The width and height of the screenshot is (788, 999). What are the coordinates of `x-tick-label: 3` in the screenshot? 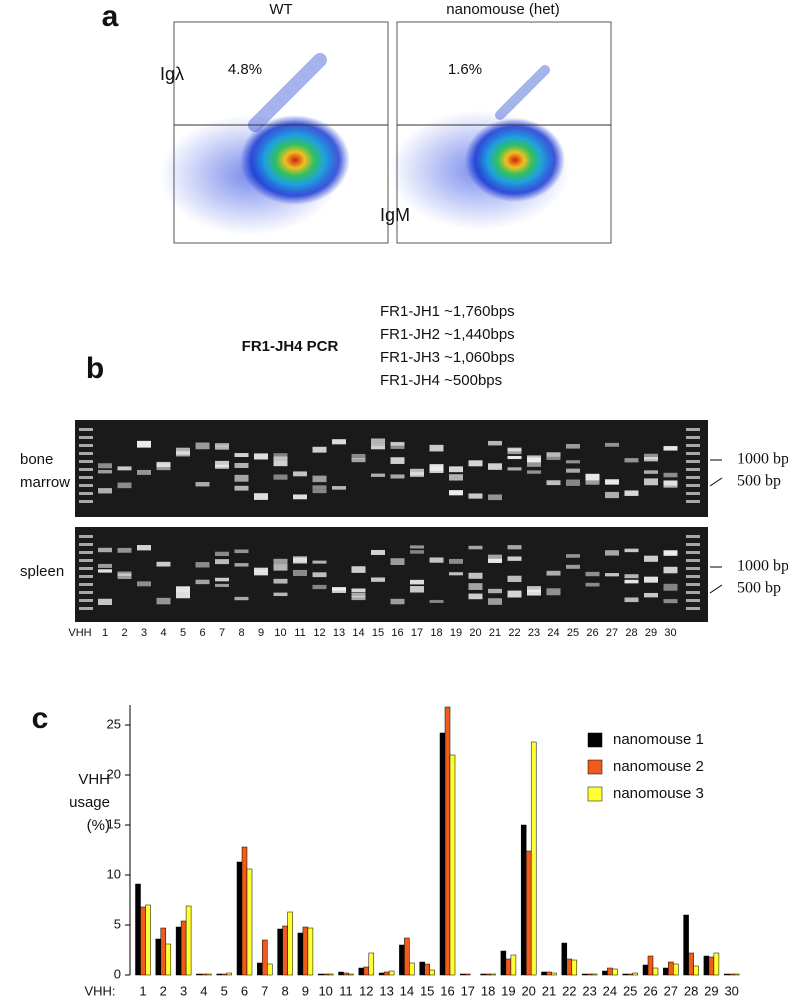 It's located at (183, 990).